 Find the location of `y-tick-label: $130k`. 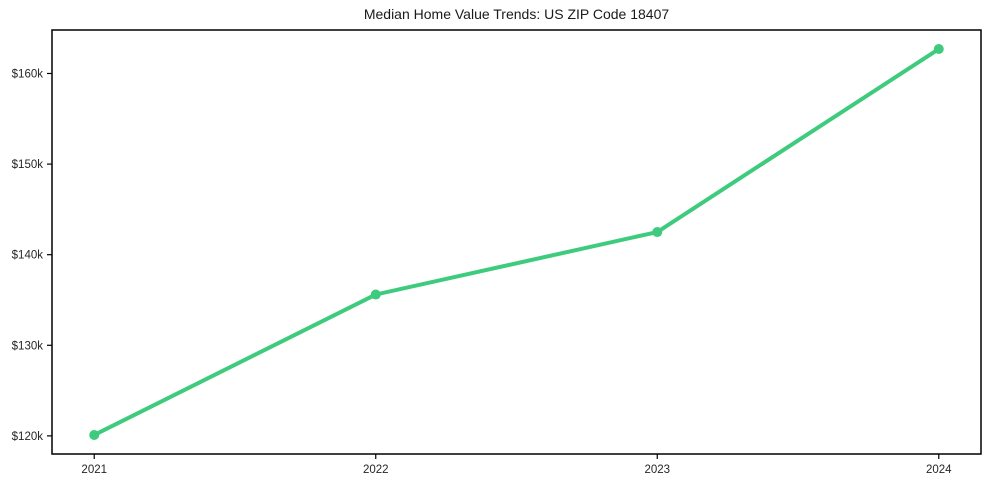

y-tick-label: $130k is located at coordinates (28, 346).